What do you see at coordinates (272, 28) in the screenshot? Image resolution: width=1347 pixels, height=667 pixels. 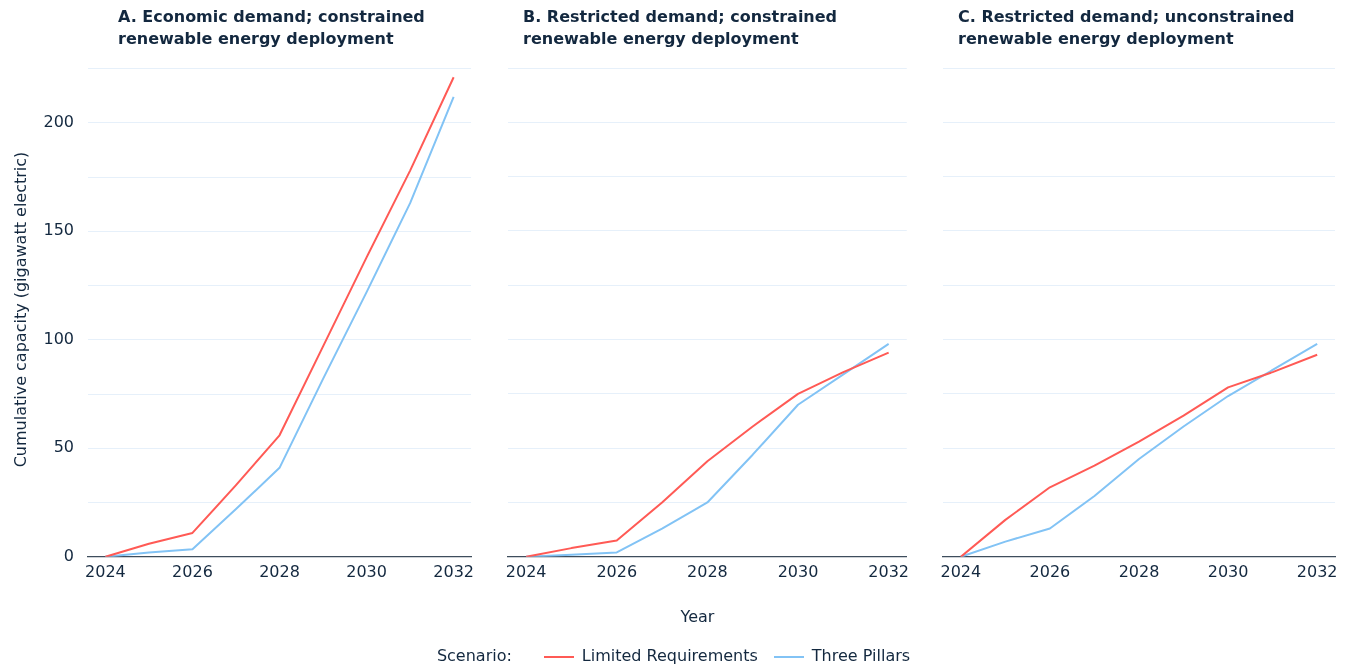 I see `chart-title: A. Economic demand; constrained renewable energy deployment` at bounding box center [272, 28].